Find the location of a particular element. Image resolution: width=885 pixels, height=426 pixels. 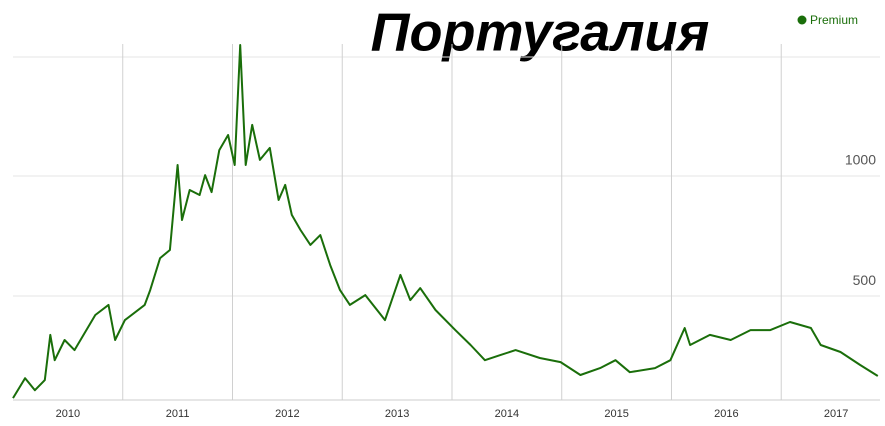

x-tick-label: 2013 is located at coordinates (397, 414).